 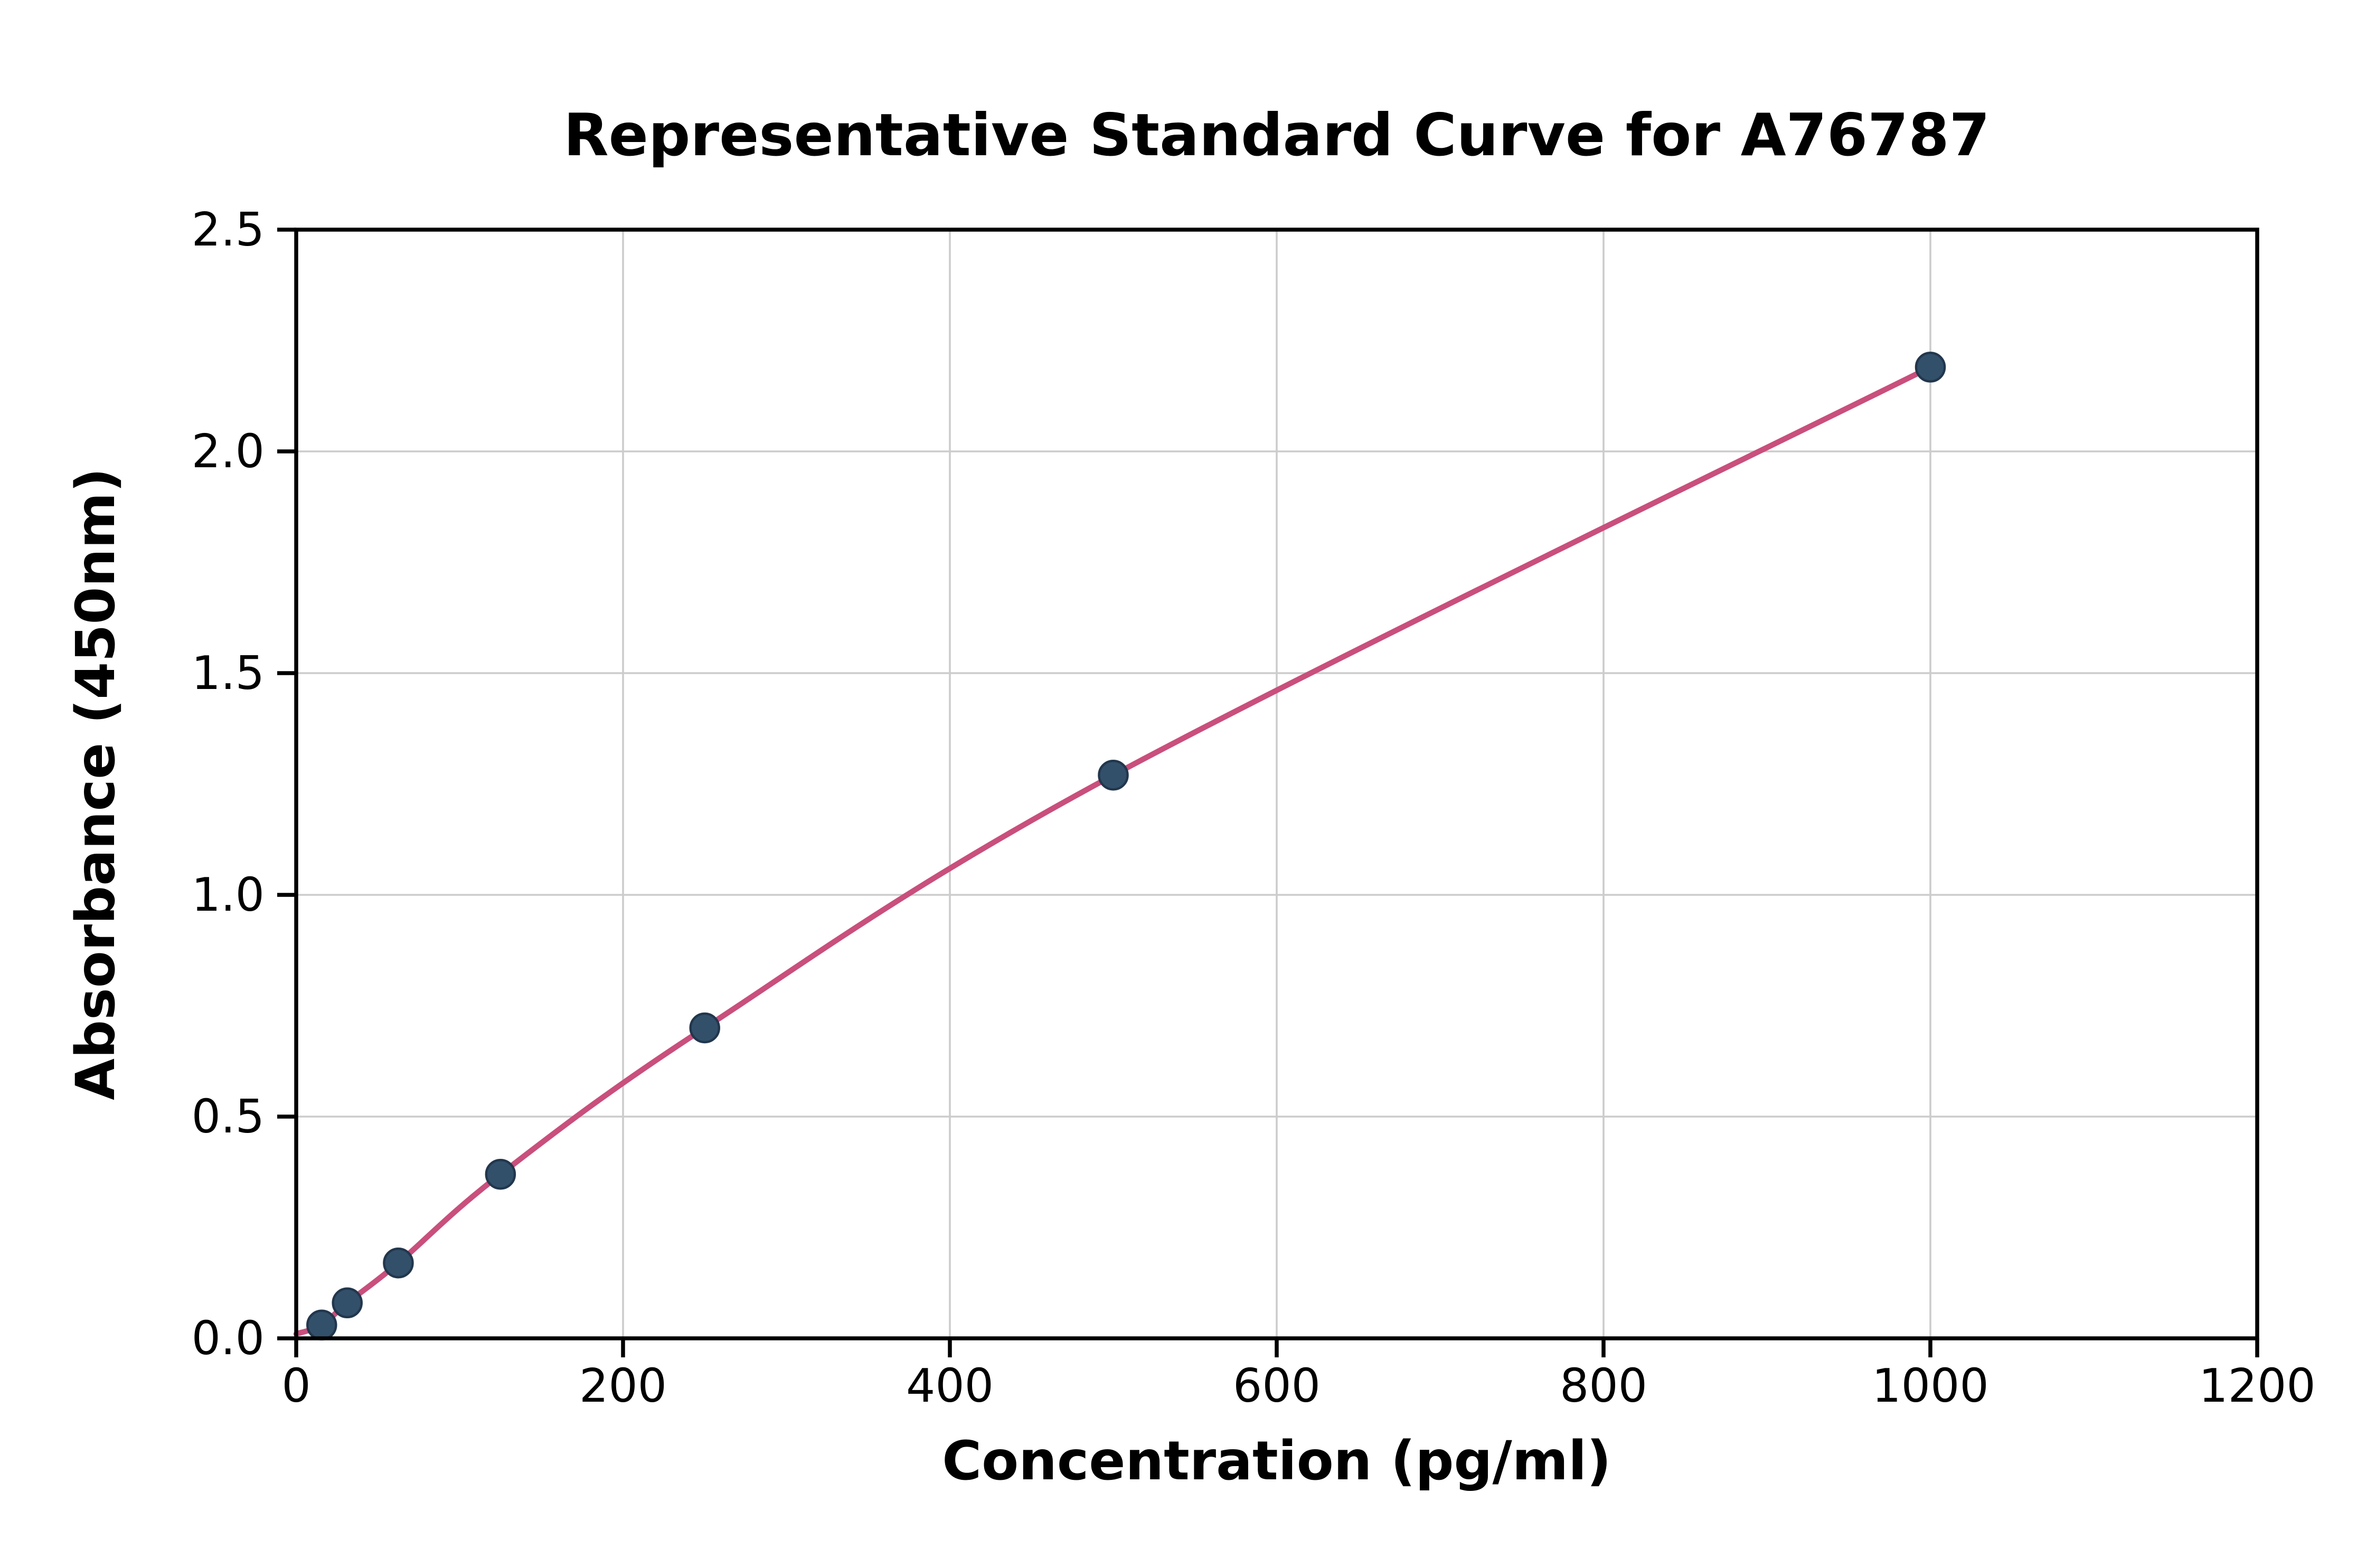 I want to click on y-tick-label: 0.0, so click(x=229, y=1338).